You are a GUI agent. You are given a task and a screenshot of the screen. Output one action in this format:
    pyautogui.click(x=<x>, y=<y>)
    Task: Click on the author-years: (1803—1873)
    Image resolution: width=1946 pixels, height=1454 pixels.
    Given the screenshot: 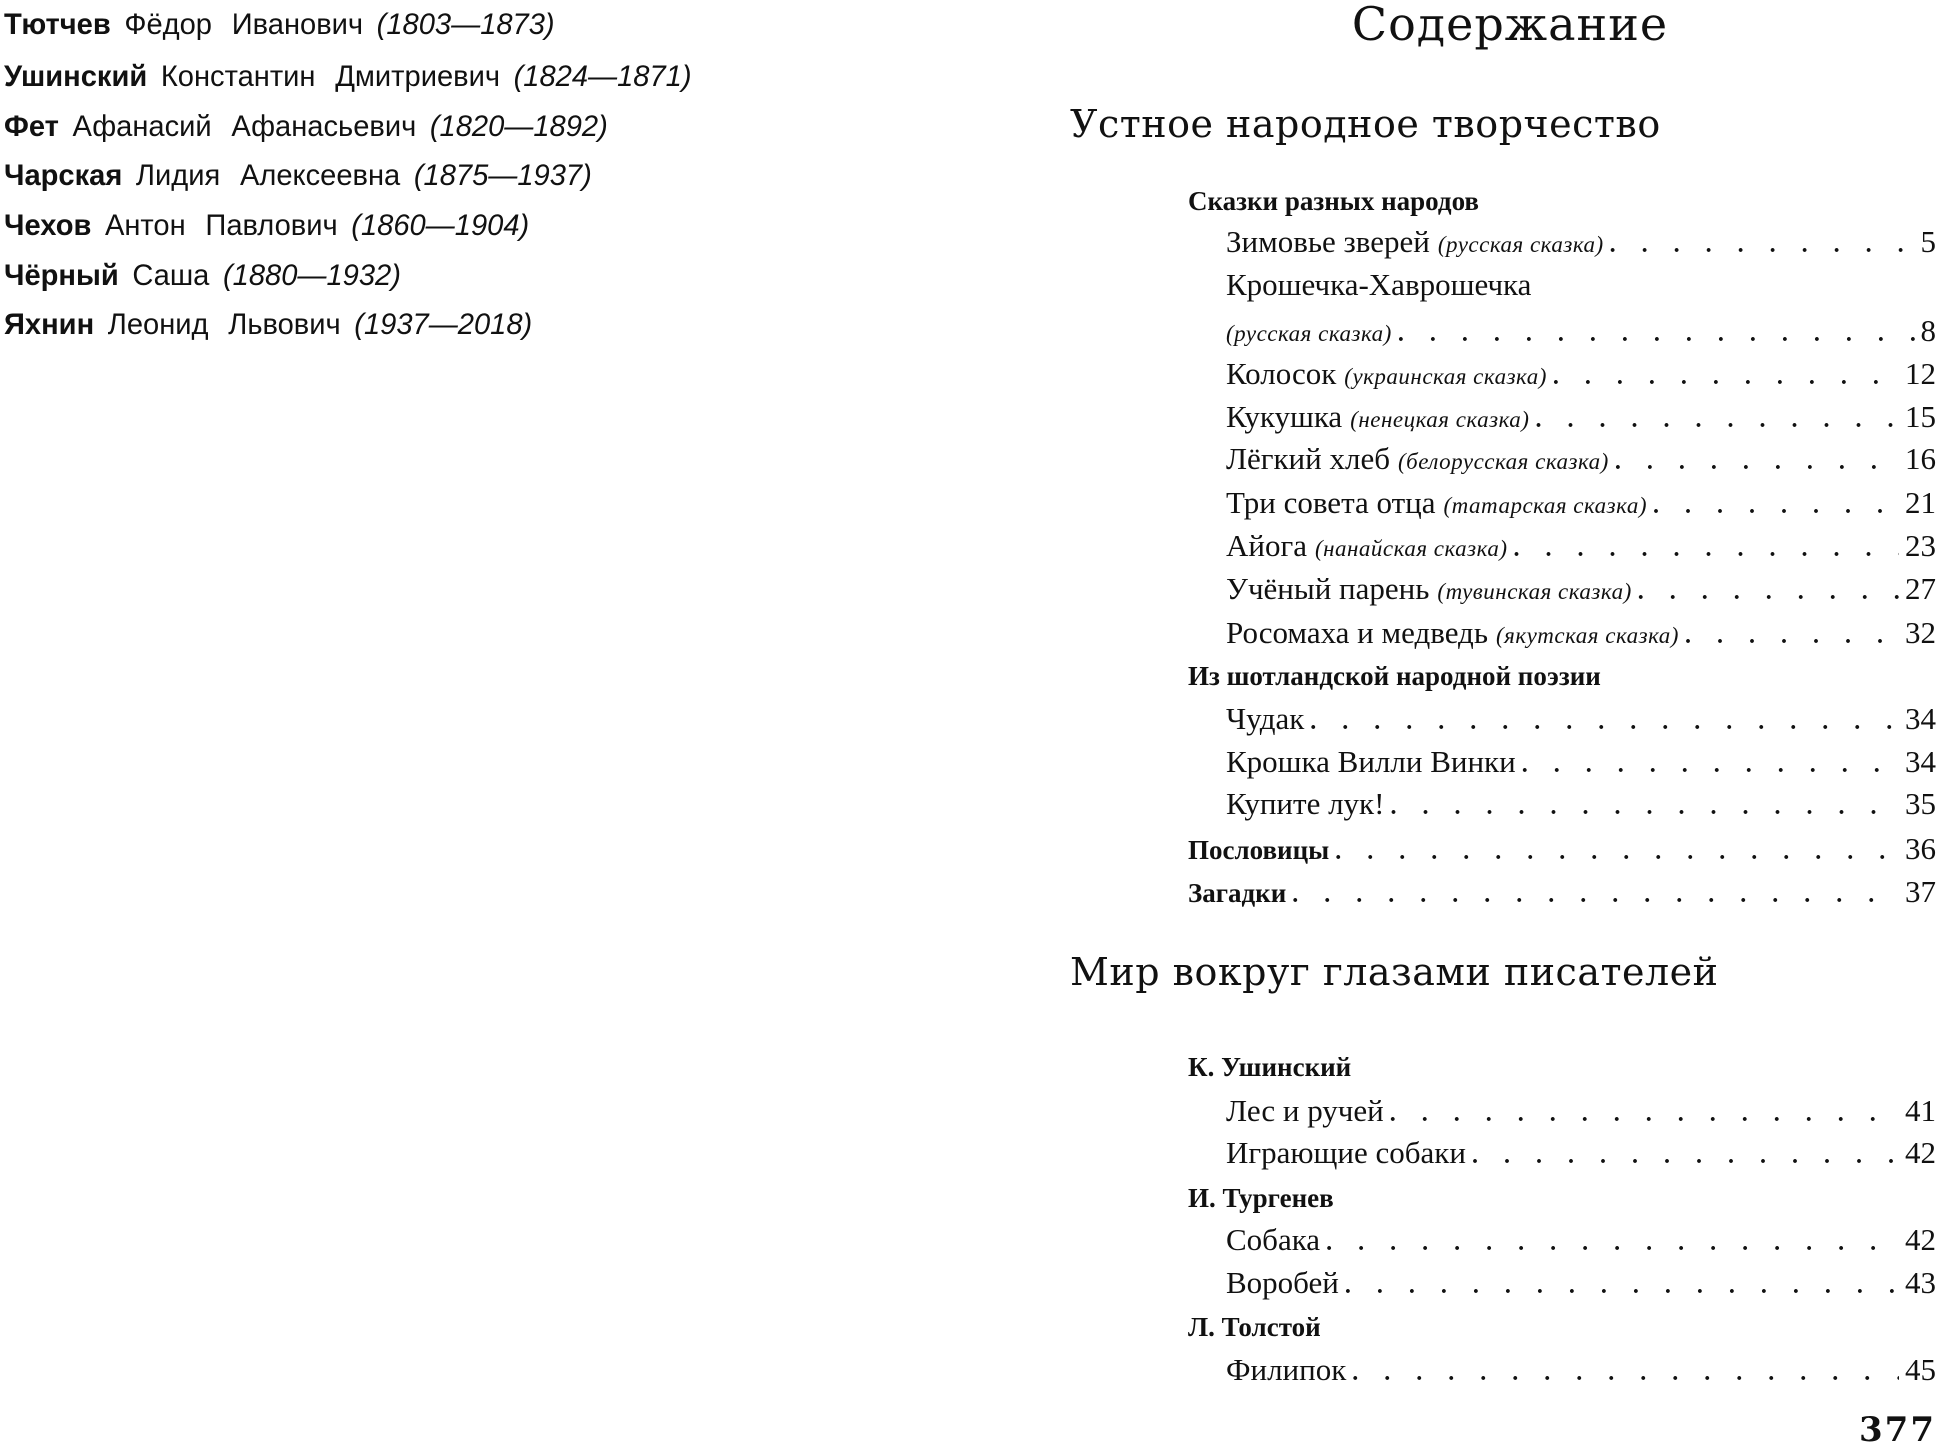 What is the action you would take?
    pyautogui.click(x=465, y=24)
    